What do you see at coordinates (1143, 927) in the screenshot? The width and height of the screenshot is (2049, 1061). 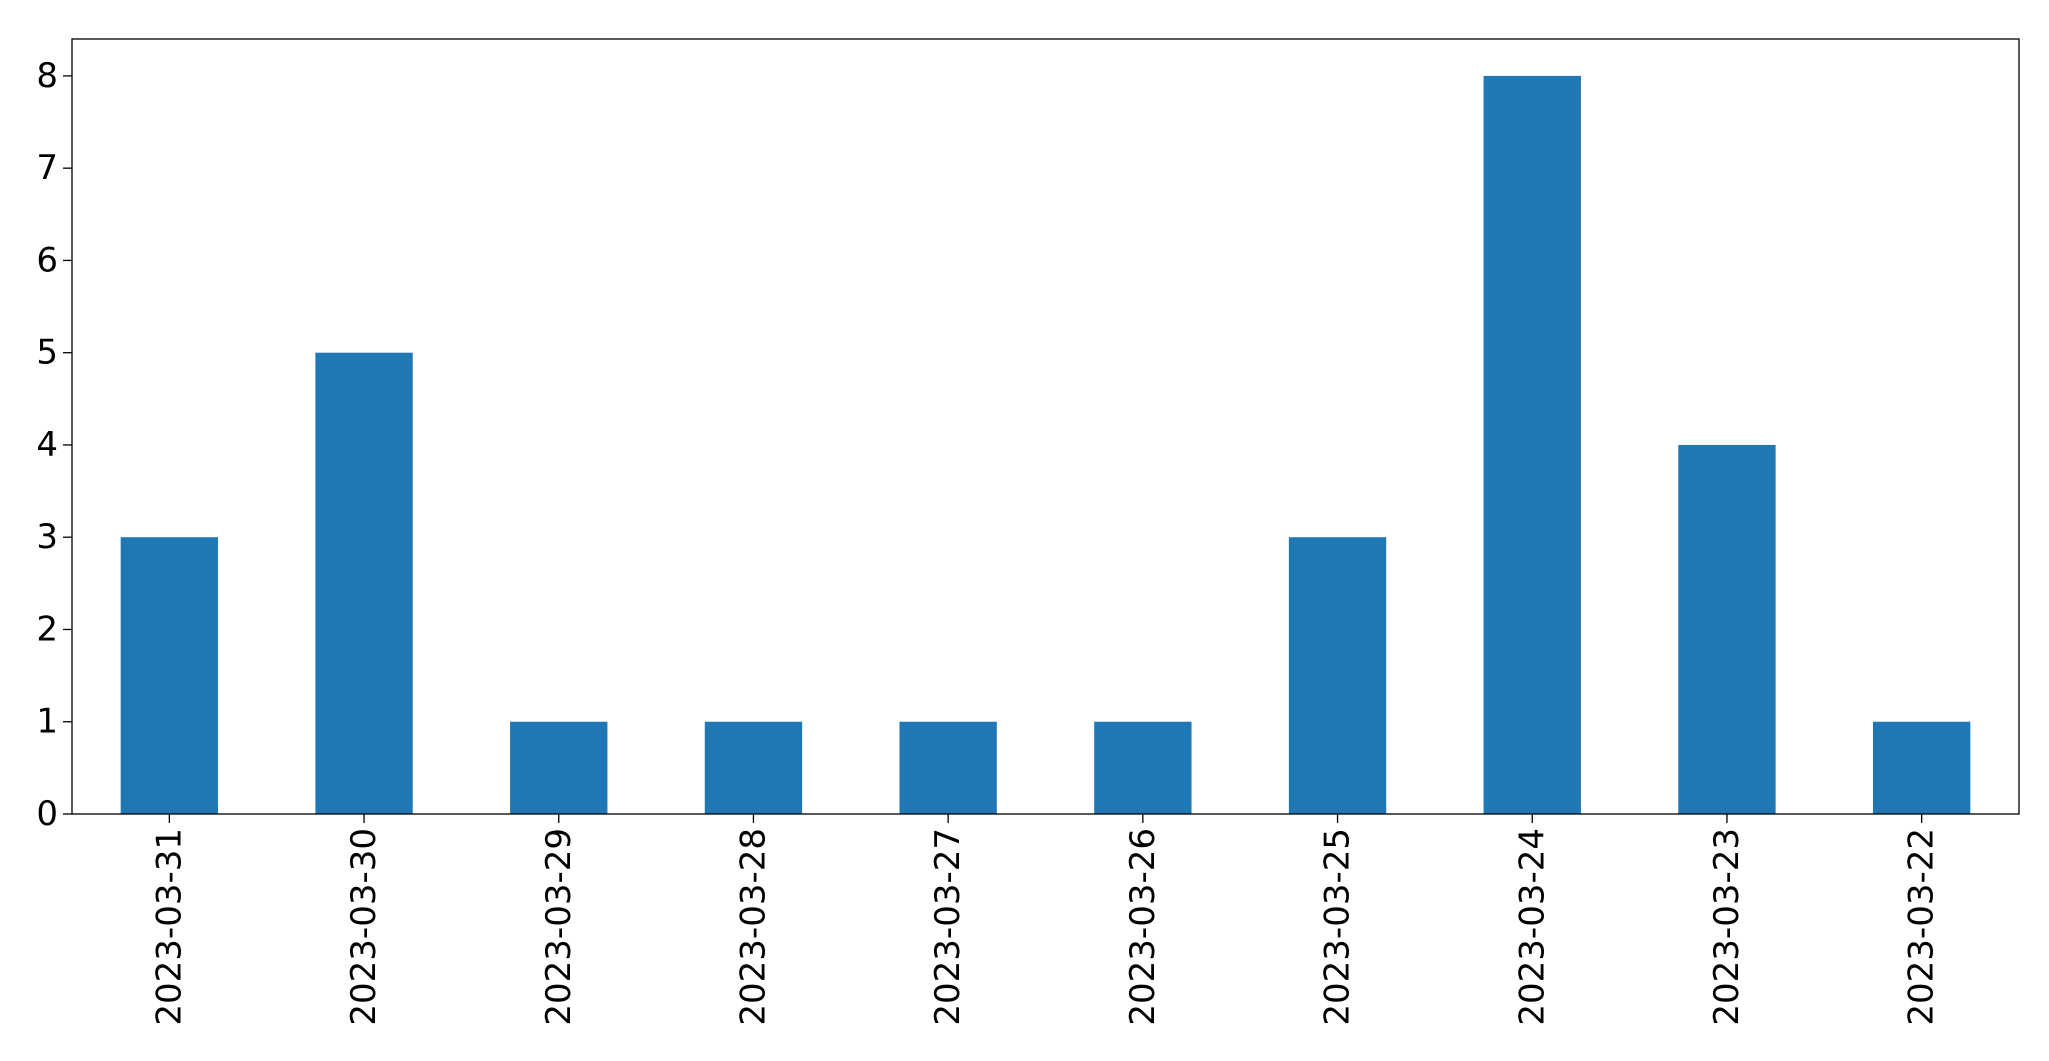 I see `x-tick-label: 2023-03-26` at bounding box center [1143, 927].